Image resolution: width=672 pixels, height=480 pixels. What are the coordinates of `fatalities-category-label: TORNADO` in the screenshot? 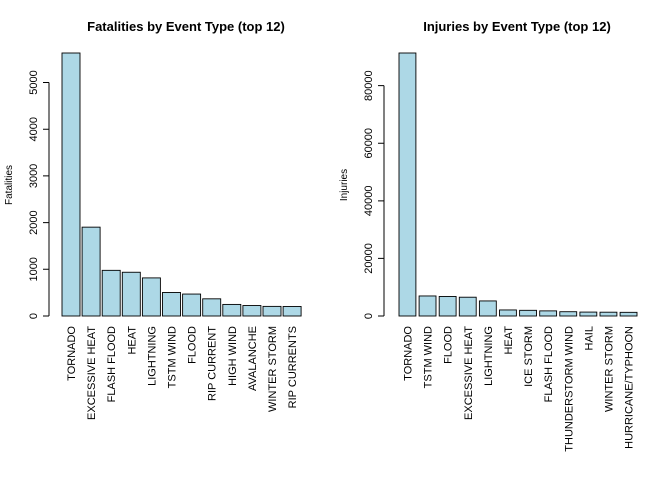 It's located at (72, 353).